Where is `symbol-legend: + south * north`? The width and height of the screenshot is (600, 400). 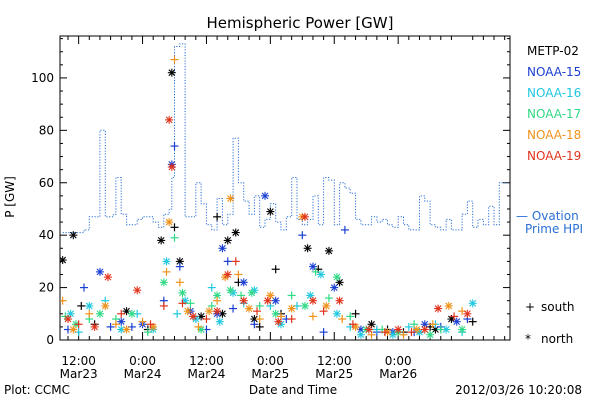
symbol-legend: + south * north is located at coordinates (550, 323).